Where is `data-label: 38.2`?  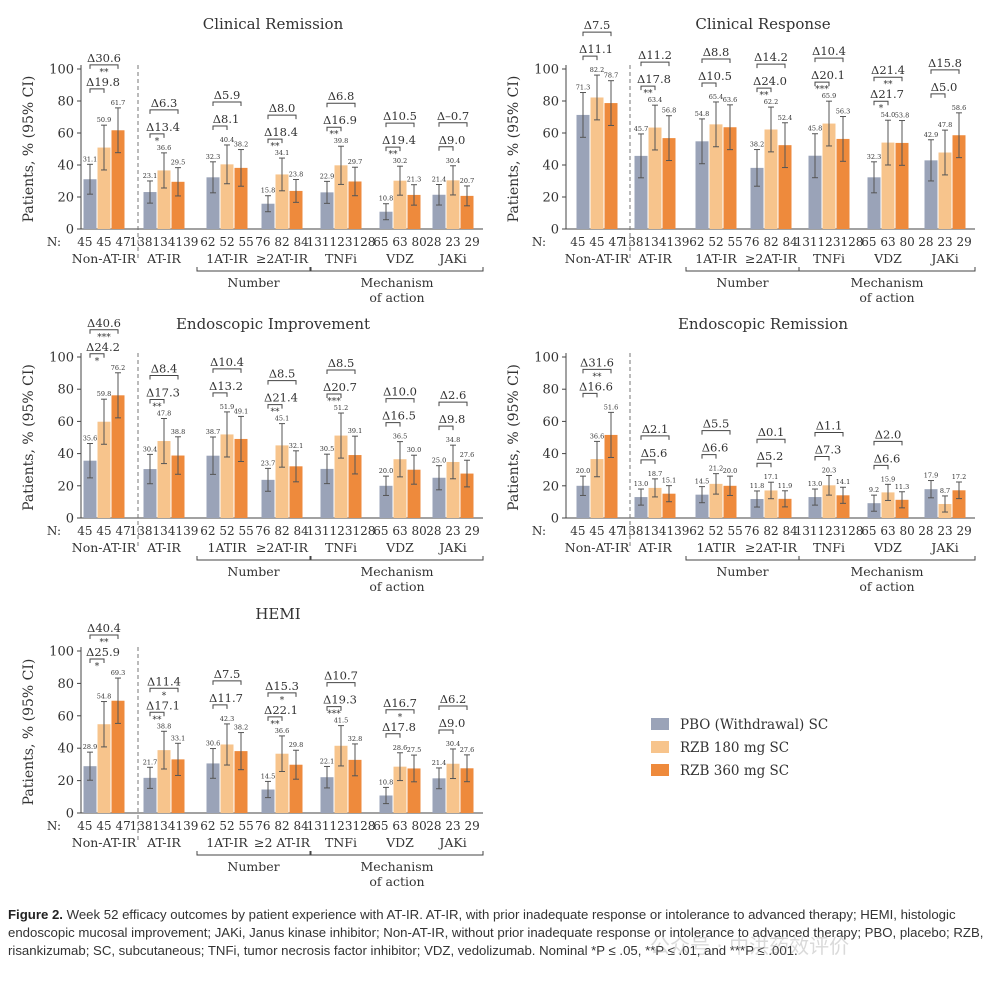
data-label: 38.2 is located at coordinates (241, 728).